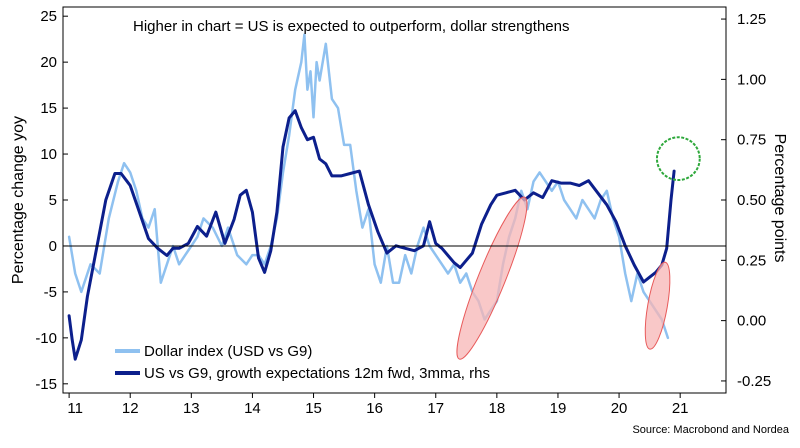 Image resolution: width=800 pixels, height=448 pixels. What do you see at coordinates (53, 246) in the screenshot?
I see `left-tick-label: 0` at bounding box center [53, 246].